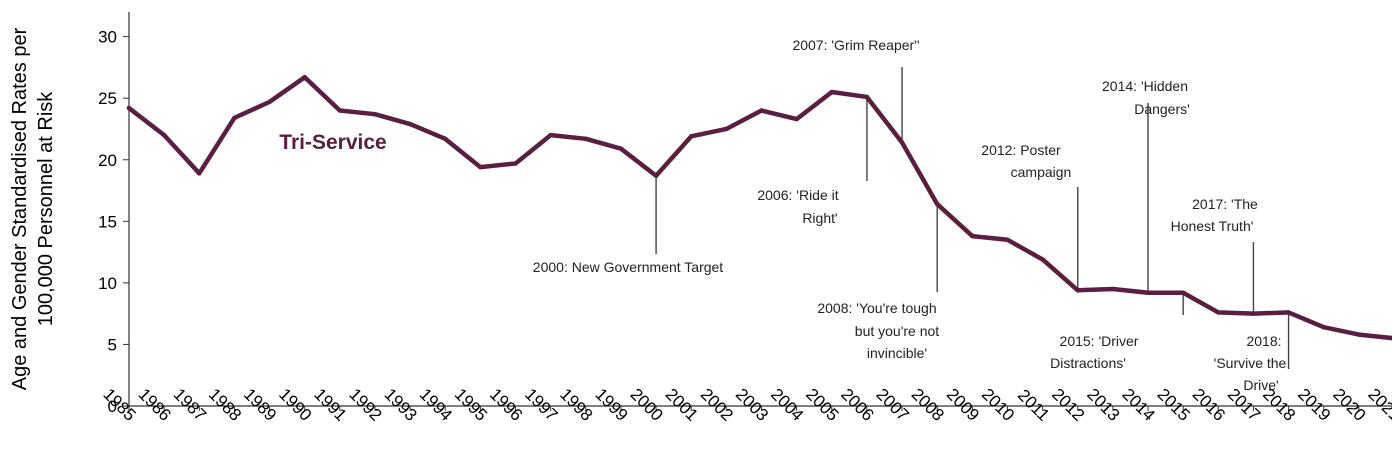 The image size is (1392, 471). I want to click on x-tick-label: 2005, so click(822, 405).